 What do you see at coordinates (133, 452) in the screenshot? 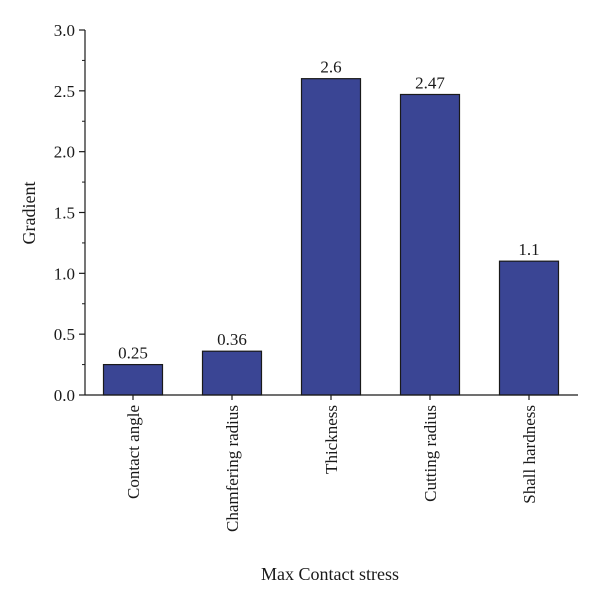
I see `x-category-label: Contact angle` at bounding box center [133, 452].